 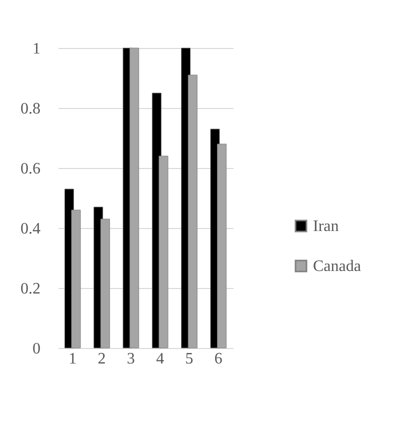 I want to click on legend-label: Iran, so click(x=326, y=226).